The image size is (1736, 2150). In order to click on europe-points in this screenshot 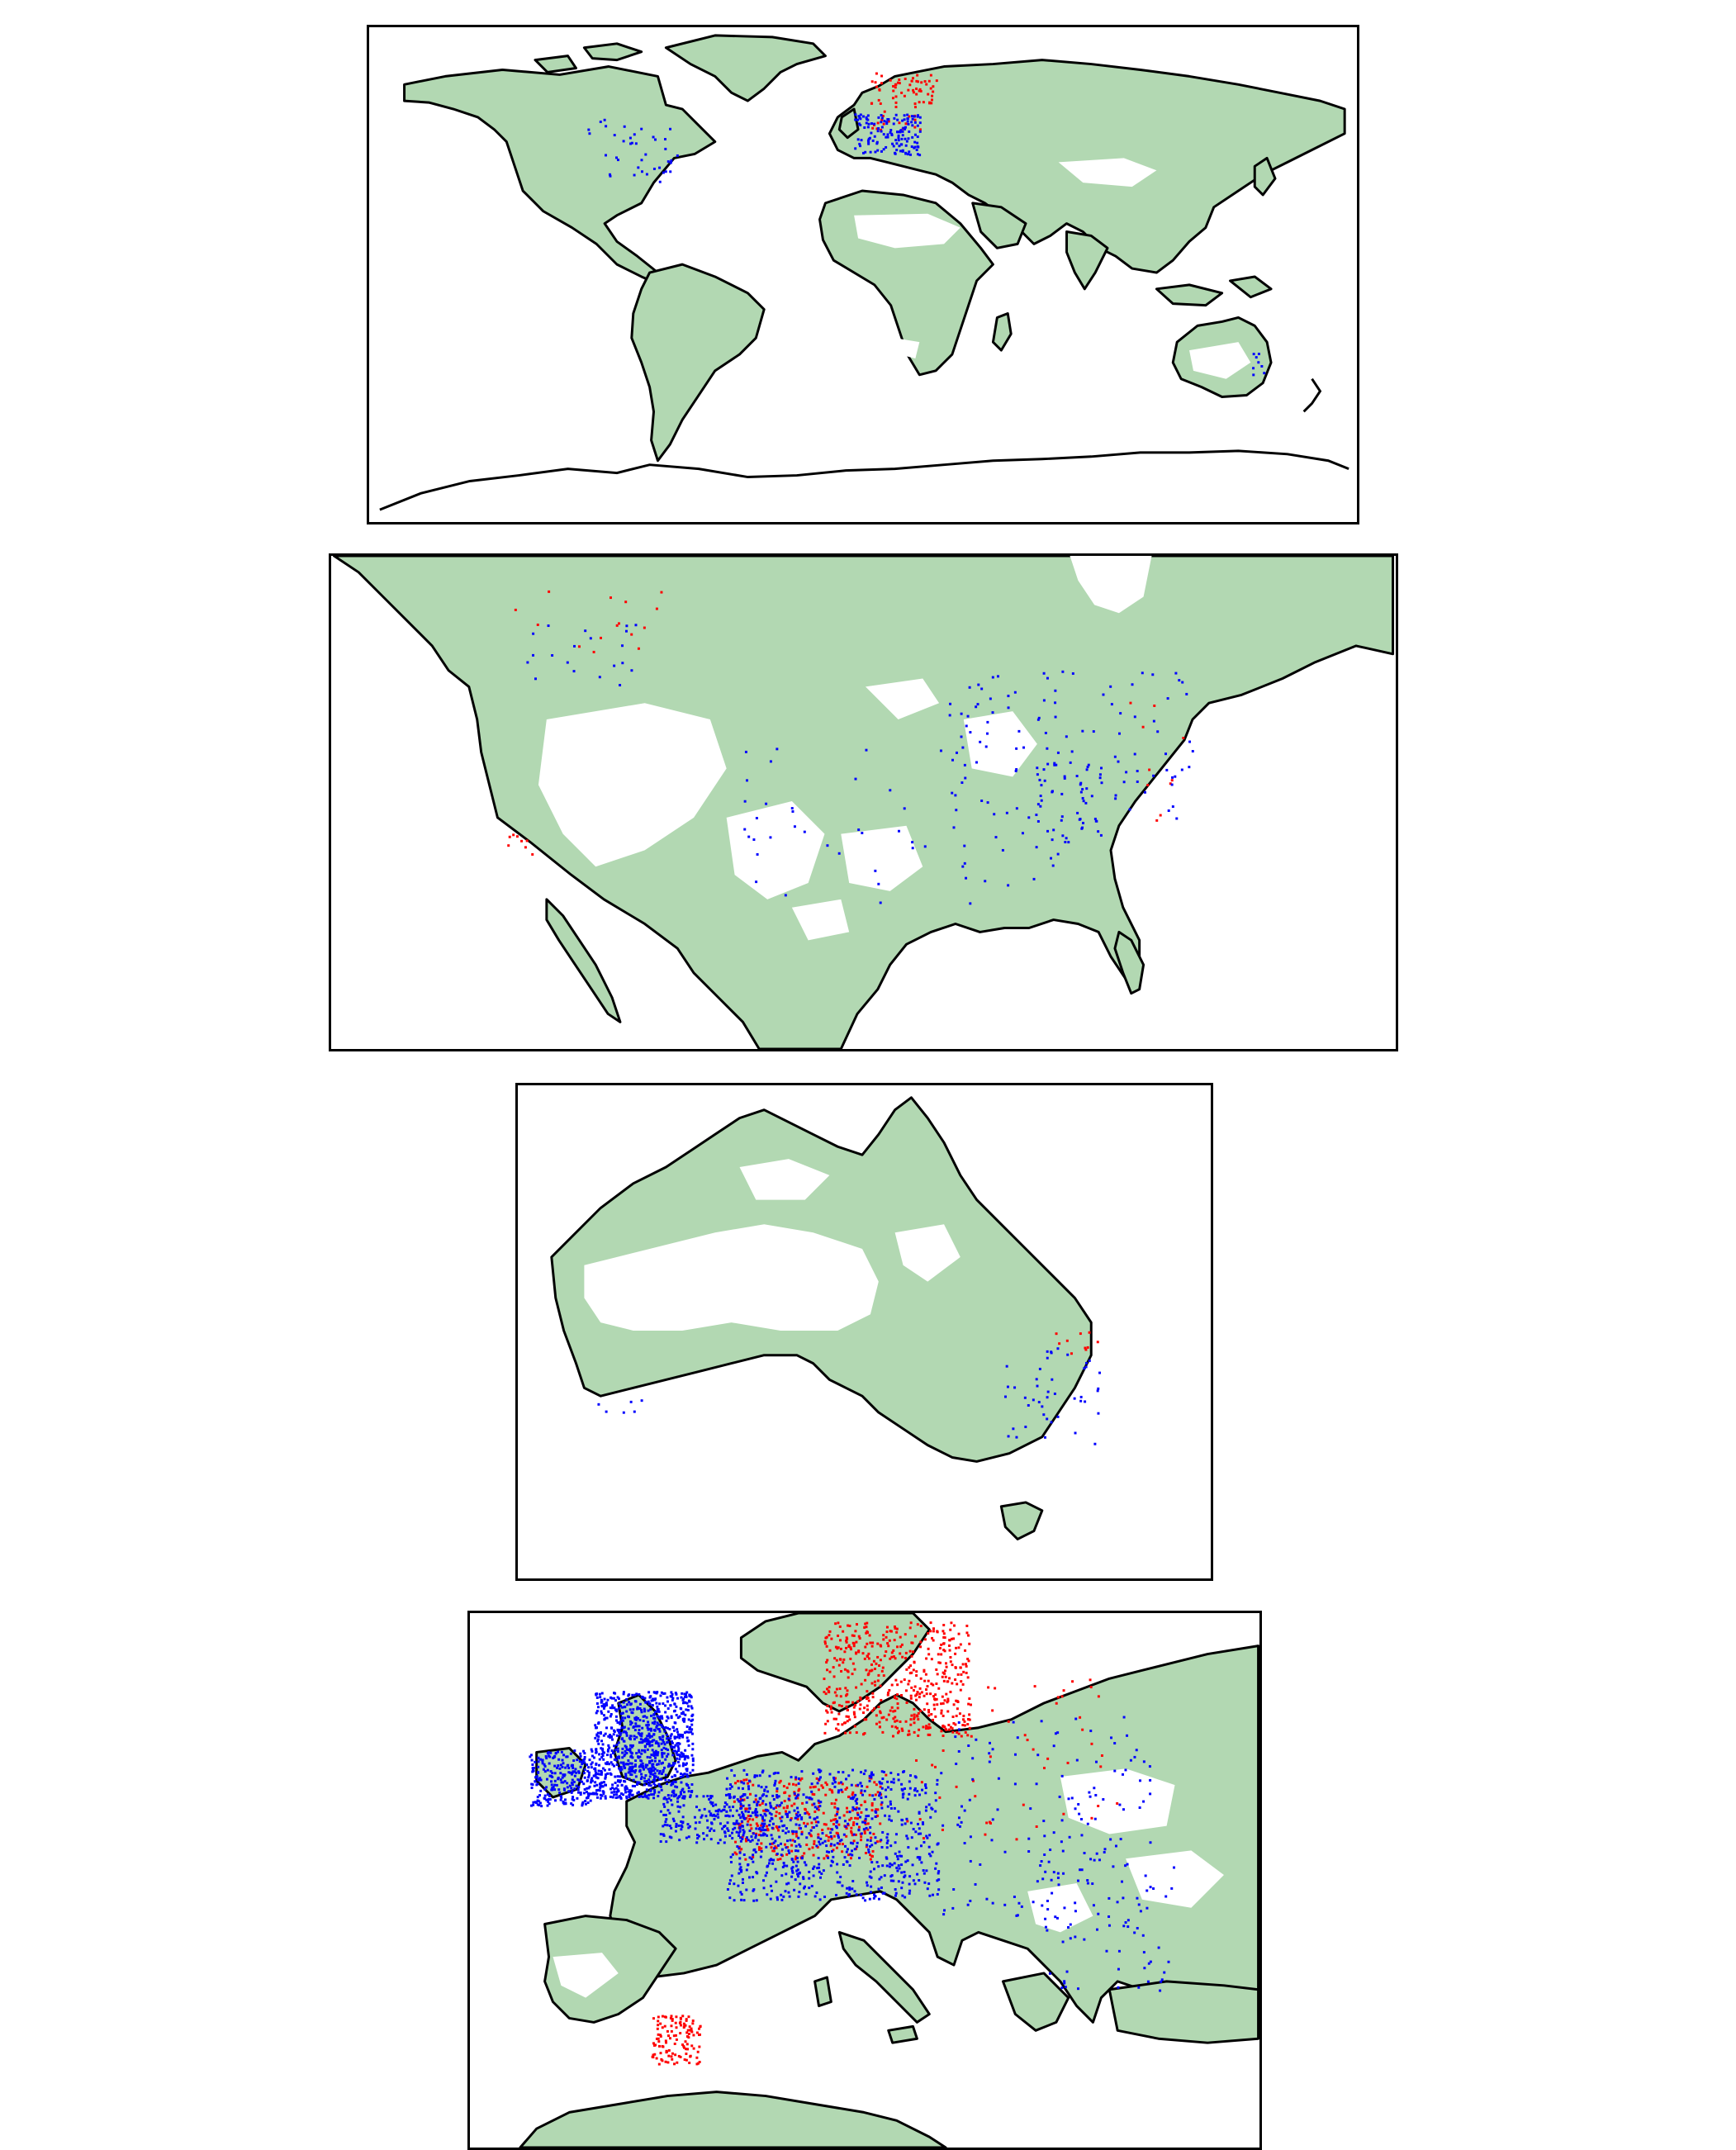, I will do `click(852, 1843)`.